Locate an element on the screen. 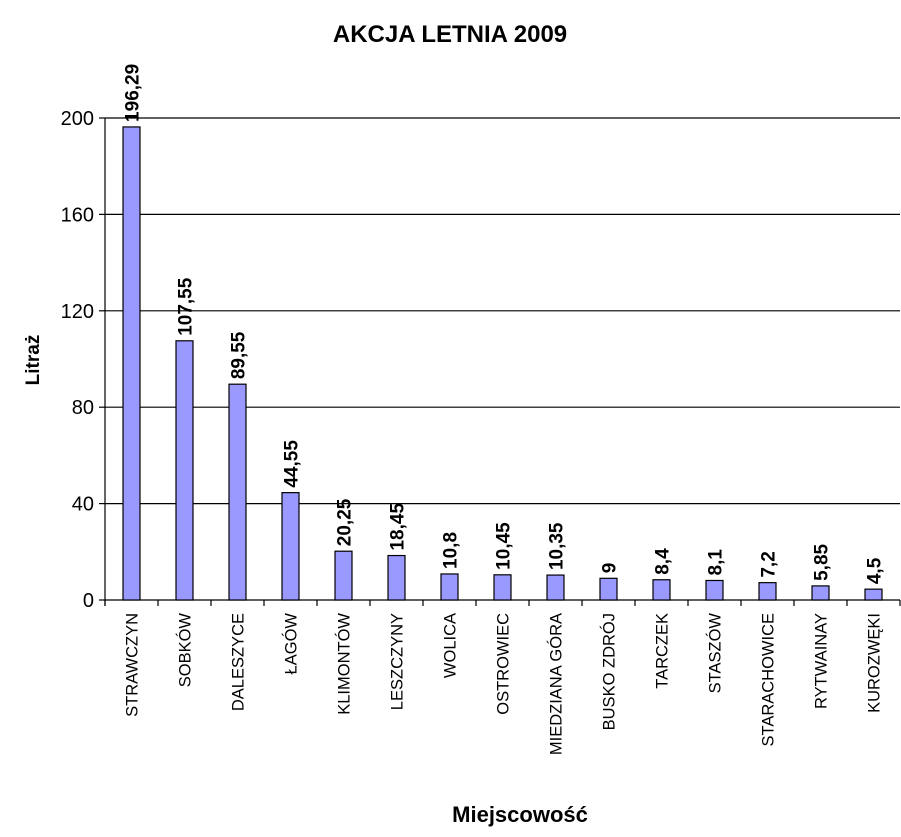 This screenshot has height=837, width=901. data-label: 107,55 is located at coordinates (186, 306).